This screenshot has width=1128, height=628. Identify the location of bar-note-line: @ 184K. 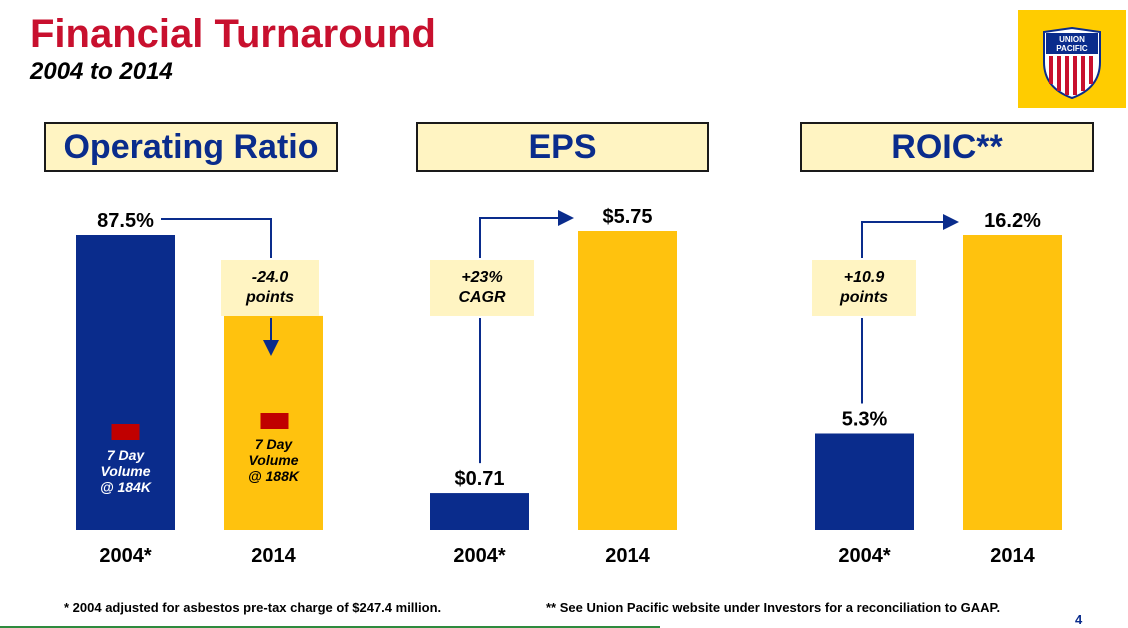
(126, 487).